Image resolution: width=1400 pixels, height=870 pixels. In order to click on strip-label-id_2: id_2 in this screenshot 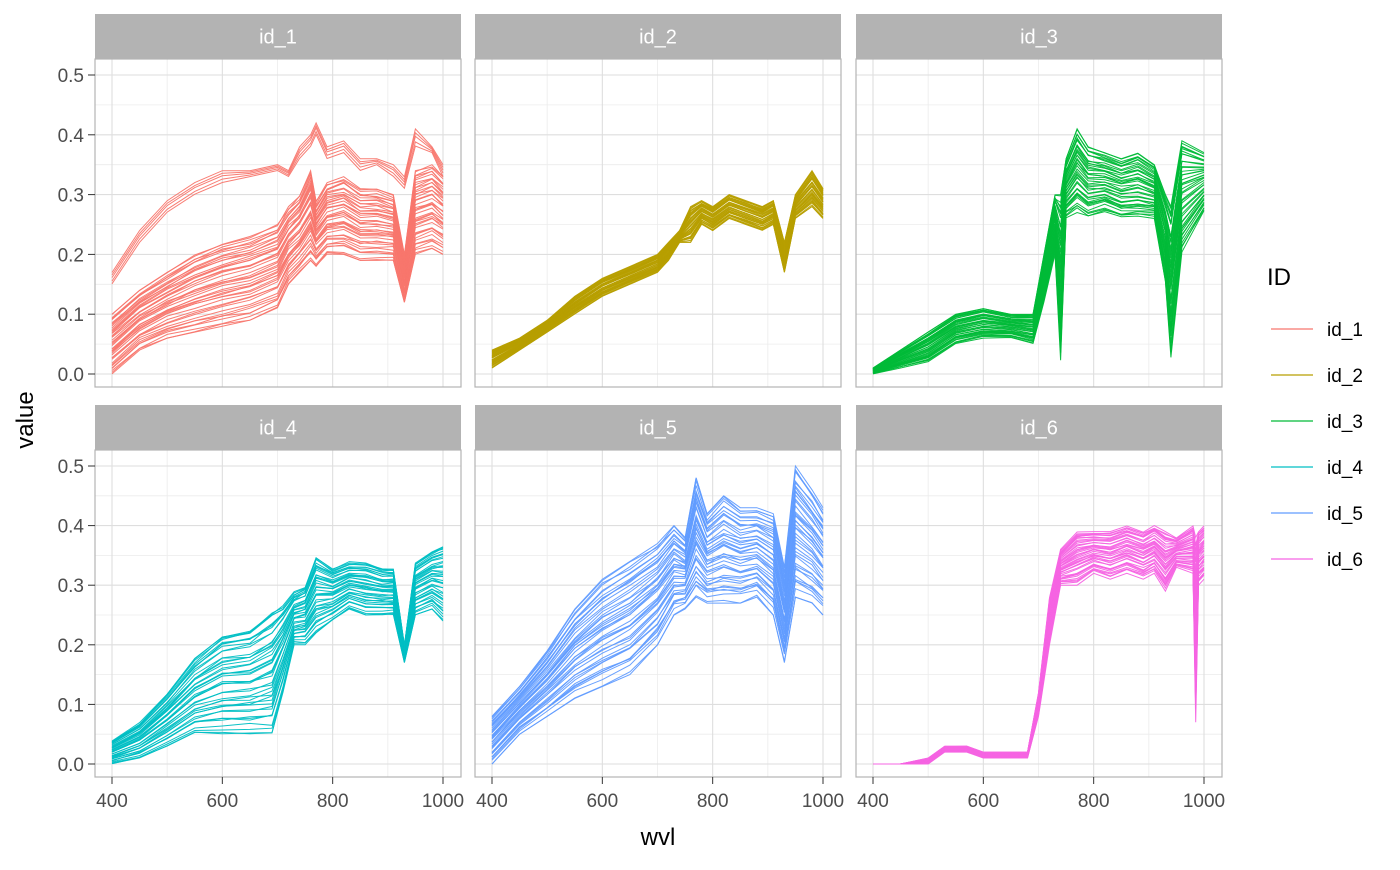, I will do `click(658, 38)`.